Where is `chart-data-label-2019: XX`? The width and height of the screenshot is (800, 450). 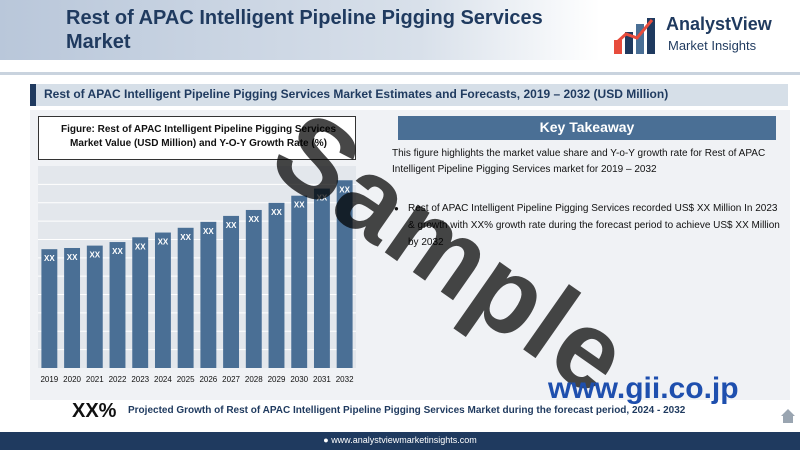 chart-data-label-2019: XX is located at coordinates (49, 258).